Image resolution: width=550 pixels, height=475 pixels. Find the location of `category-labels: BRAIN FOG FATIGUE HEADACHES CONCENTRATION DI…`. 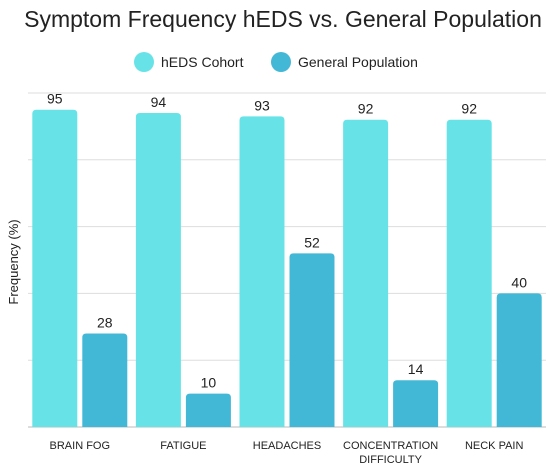

category-labels: BRAIN FOG FATIGUE HEADACHES CONCENTRATION DI… is located at coordinates (287, 453).